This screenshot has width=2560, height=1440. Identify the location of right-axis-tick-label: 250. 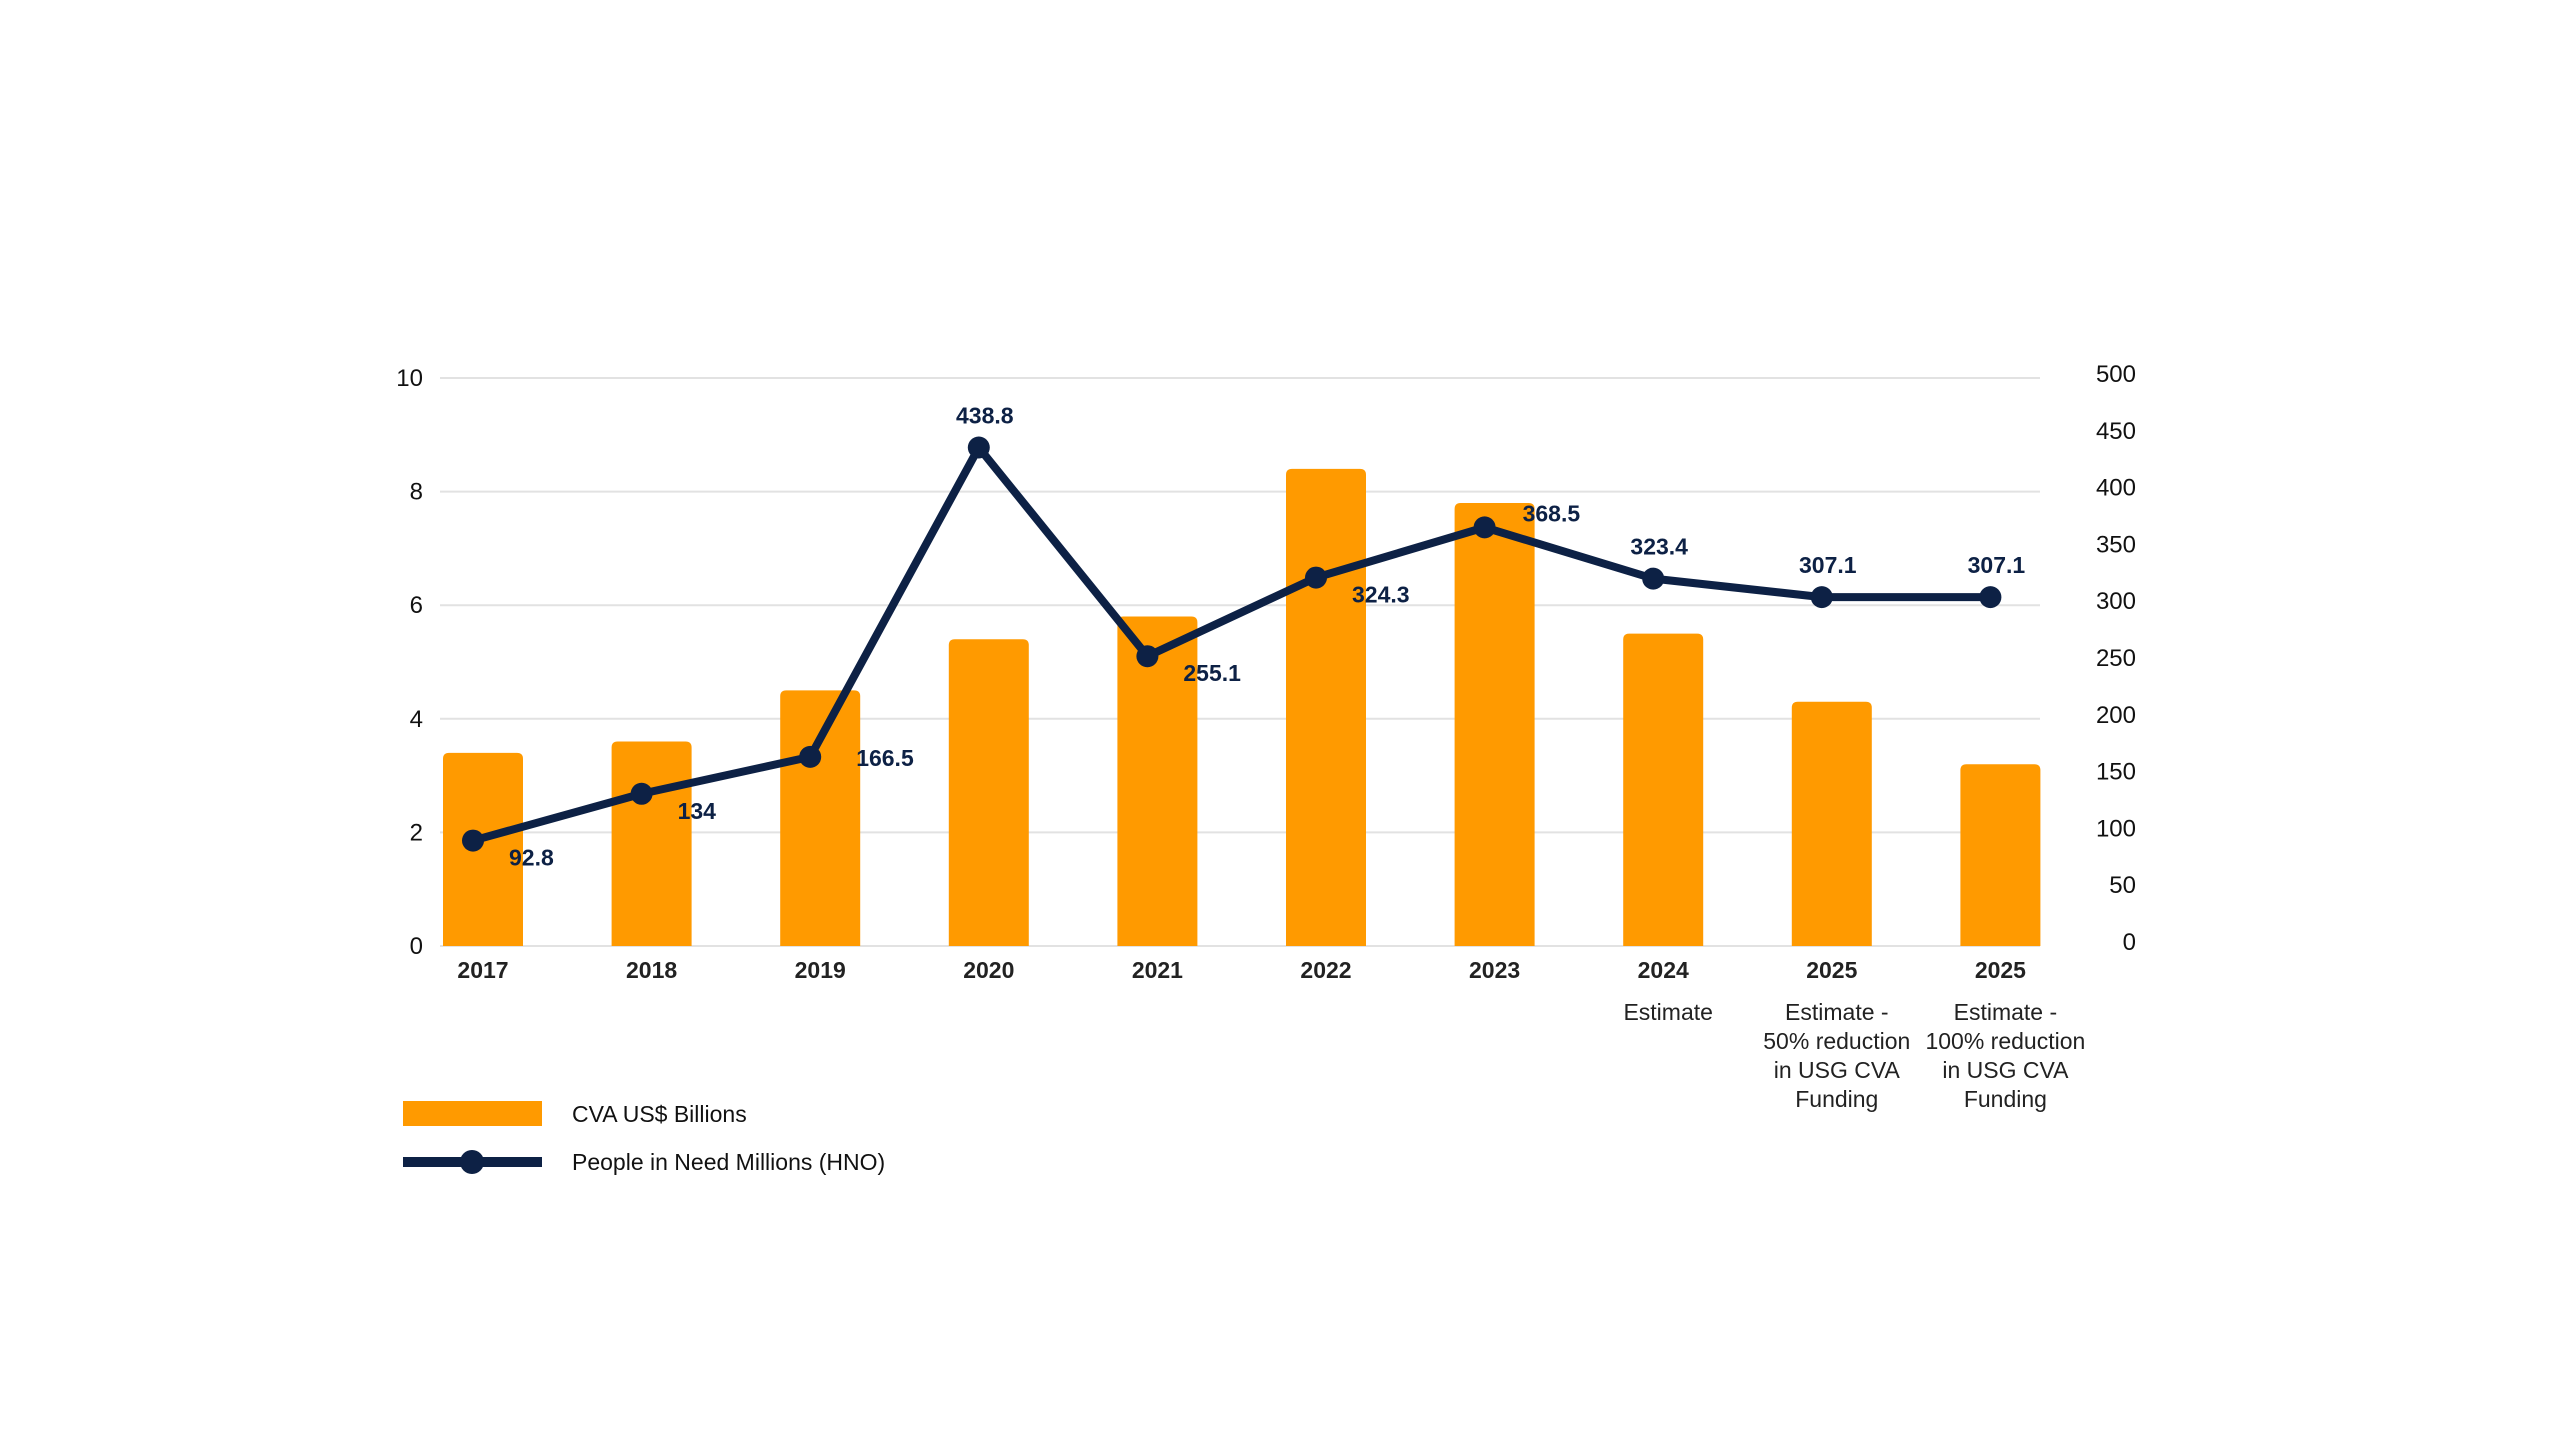
(2116, 658).